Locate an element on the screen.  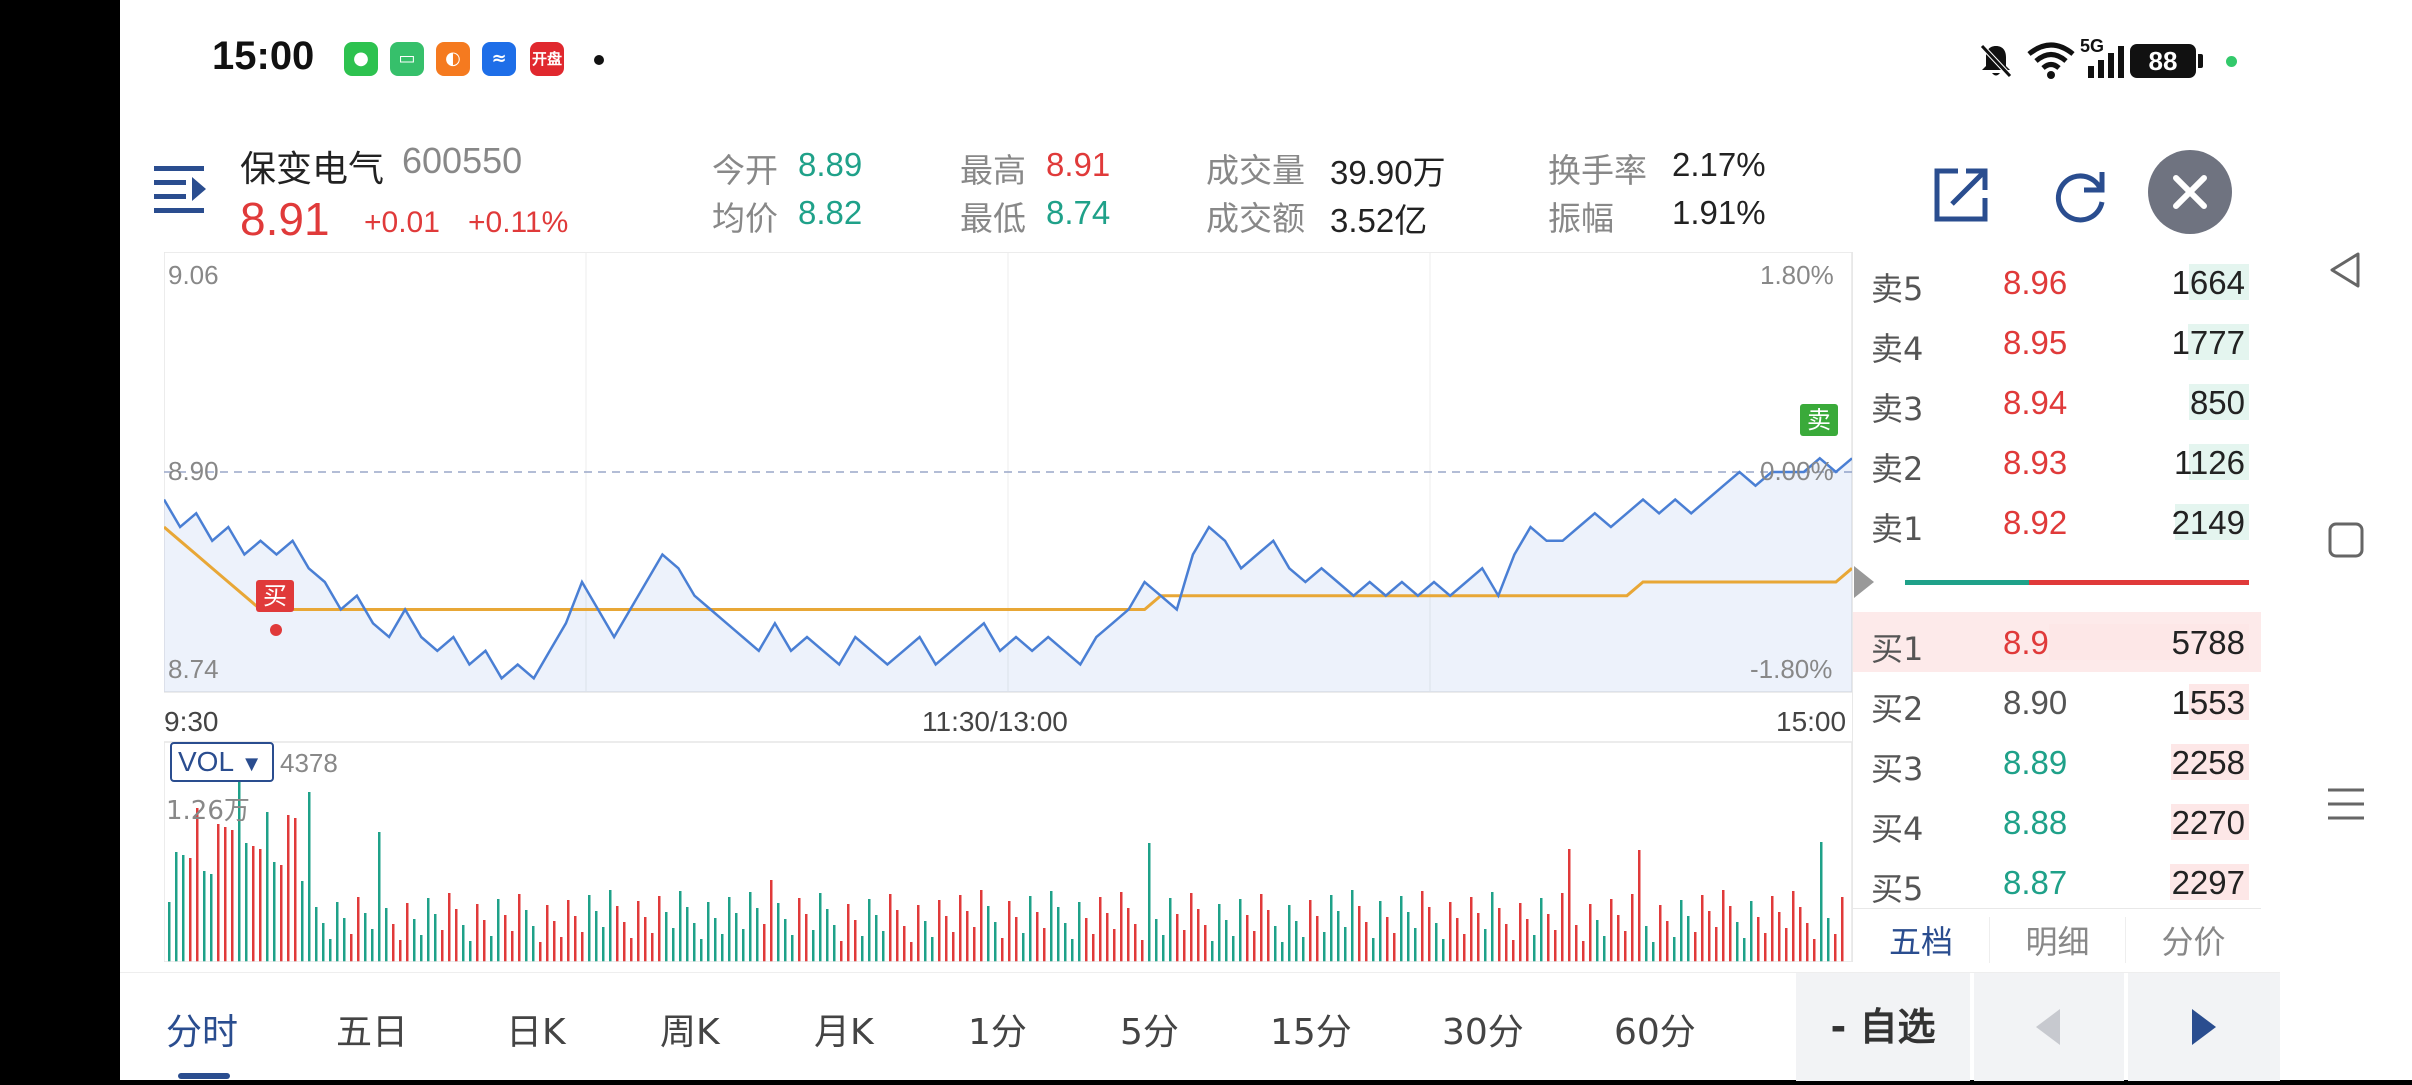
tab-details: 明细 is located at coordinates (2057, 940).